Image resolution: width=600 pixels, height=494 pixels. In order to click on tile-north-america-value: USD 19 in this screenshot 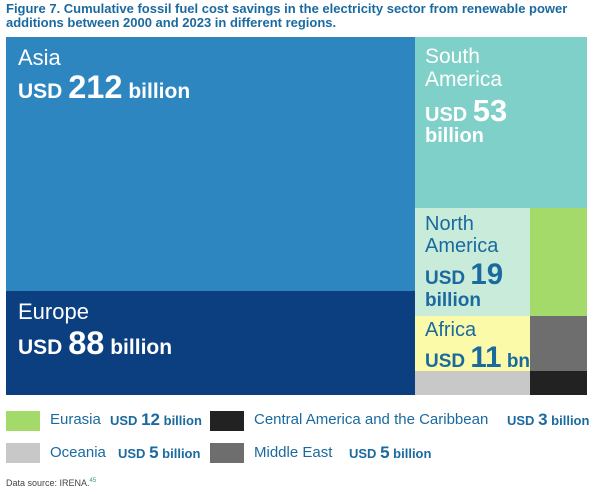, I will do `click(464, 275)`.